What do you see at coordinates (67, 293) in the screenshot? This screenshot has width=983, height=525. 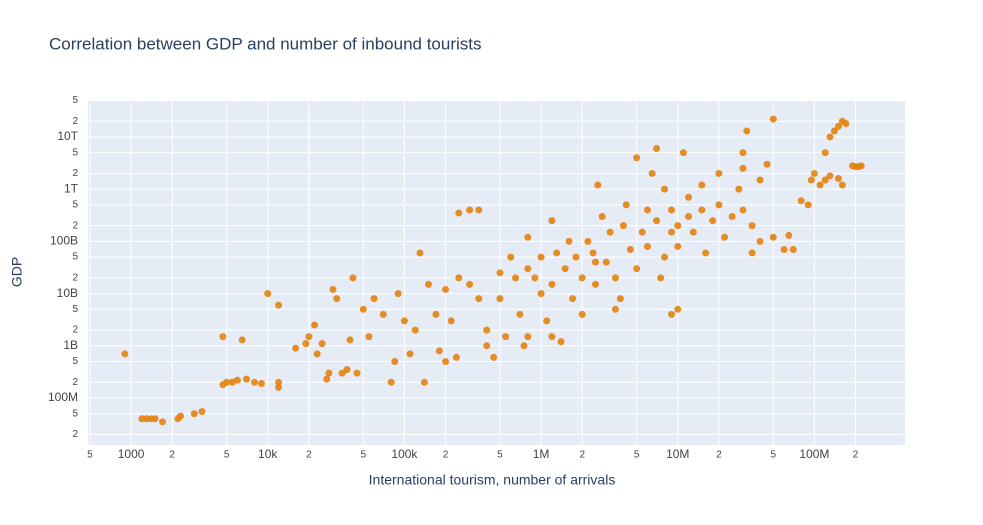 I see `y-tick-label: 10B` at bounding box center [67, 293].